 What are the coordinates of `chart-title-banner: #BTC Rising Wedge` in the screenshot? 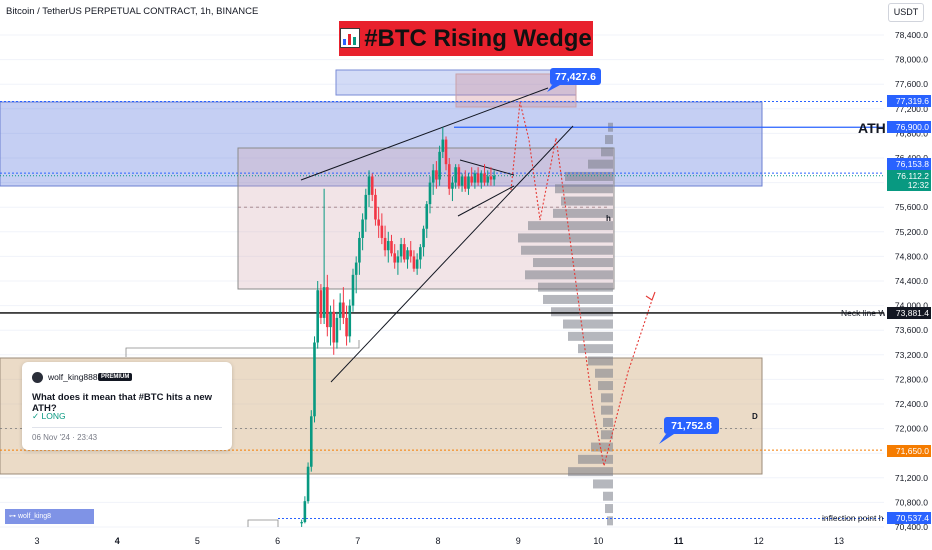 It's located at (466, 38).